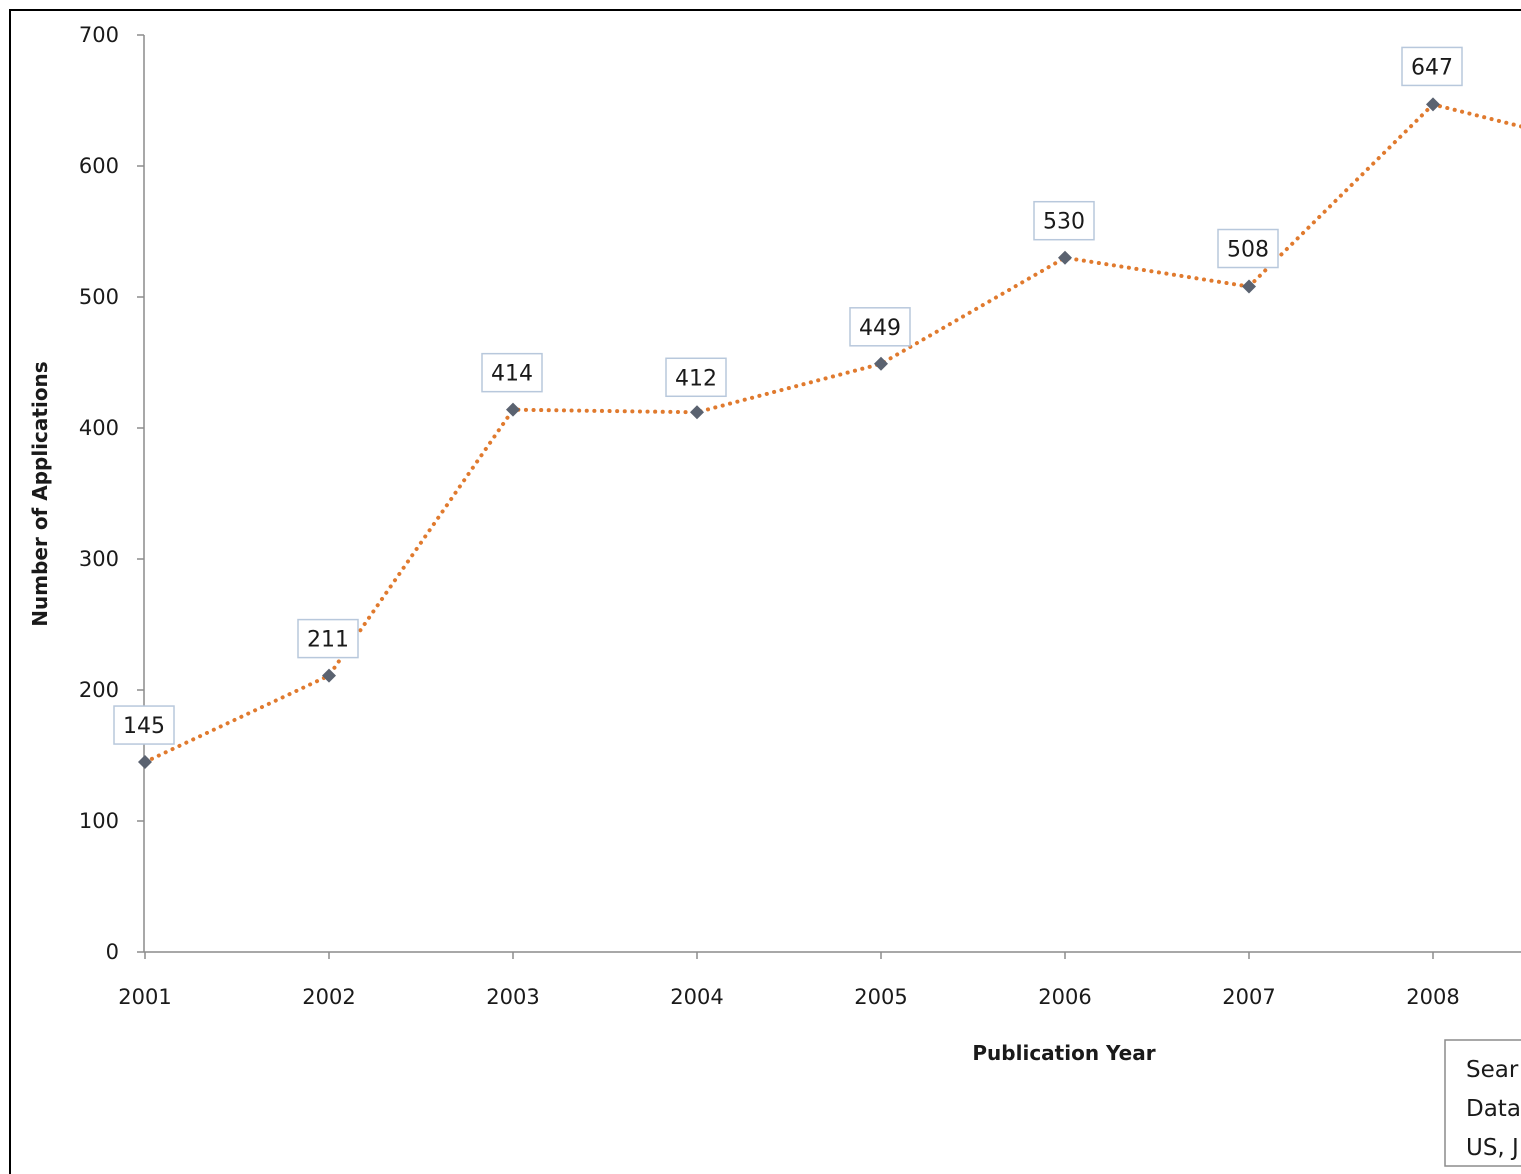 The width and height of the screenshot is (1521, 1174). I want to click on search-info-box: Sear Data US, J, so click(1482, 1103).